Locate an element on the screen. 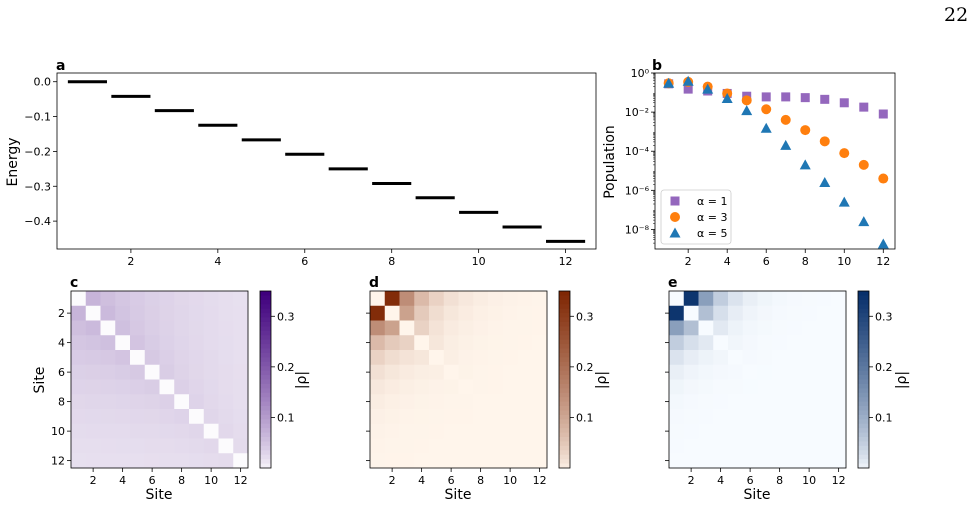  panel-d-label: d is located at coordinates (374, 283).